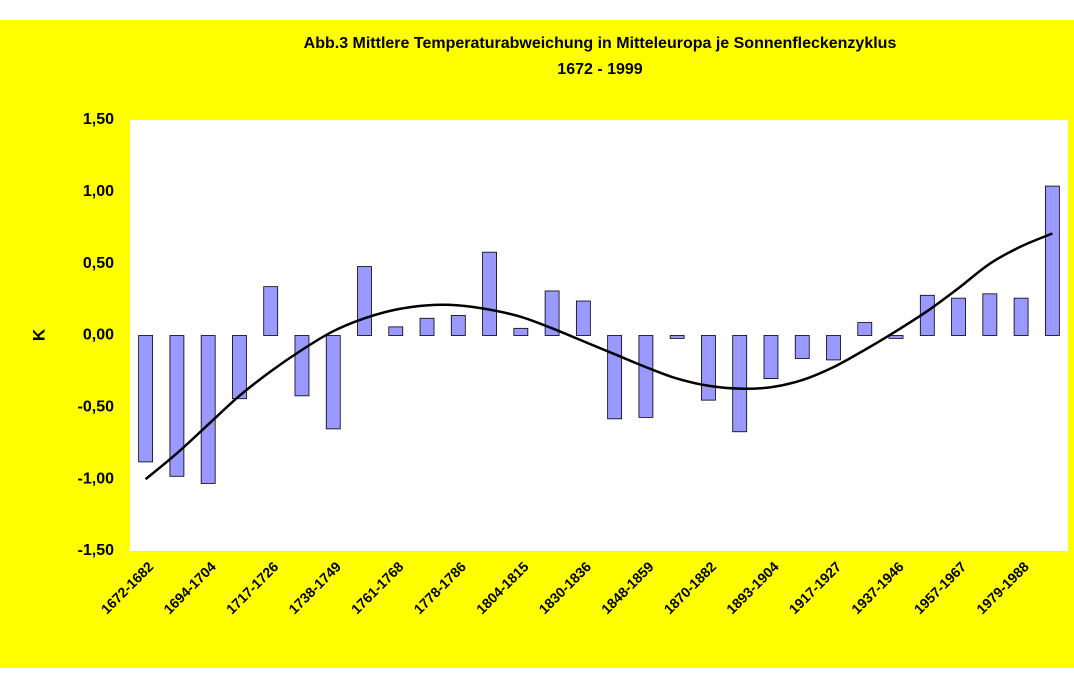 This screenshot has height=673, width=1074. Describe the element at coordinates (98, 191) in the screenshot. I see `y-tick-label: 1,00` at that location.